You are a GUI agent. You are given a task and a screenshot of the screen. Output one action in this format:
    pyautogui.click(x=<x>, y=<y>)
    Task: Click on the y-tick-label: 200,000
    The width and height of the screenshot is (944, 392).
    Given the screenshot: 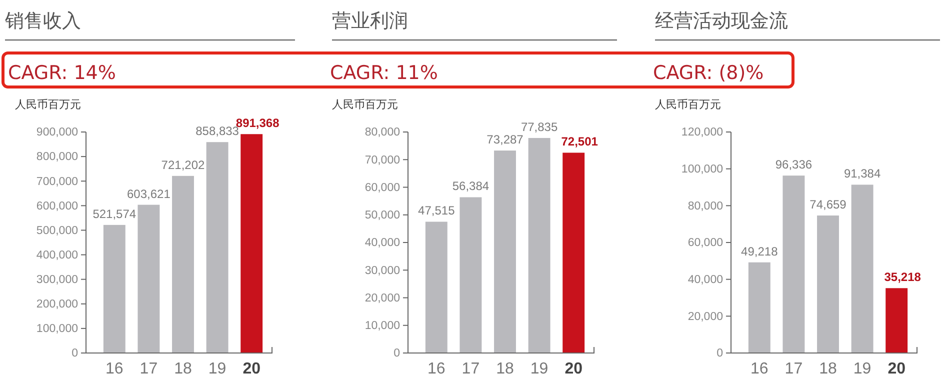 What is the action you would take?
    pyautogui.click(x=57, y=304)
    